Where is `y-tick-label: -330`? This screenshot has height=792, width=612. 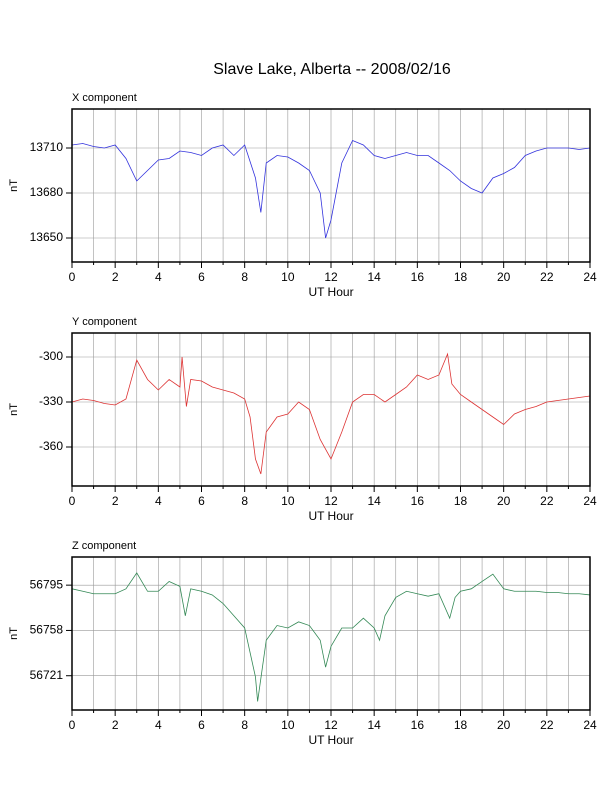 y-tick-label: -330 is located at coordinates (51, 401).